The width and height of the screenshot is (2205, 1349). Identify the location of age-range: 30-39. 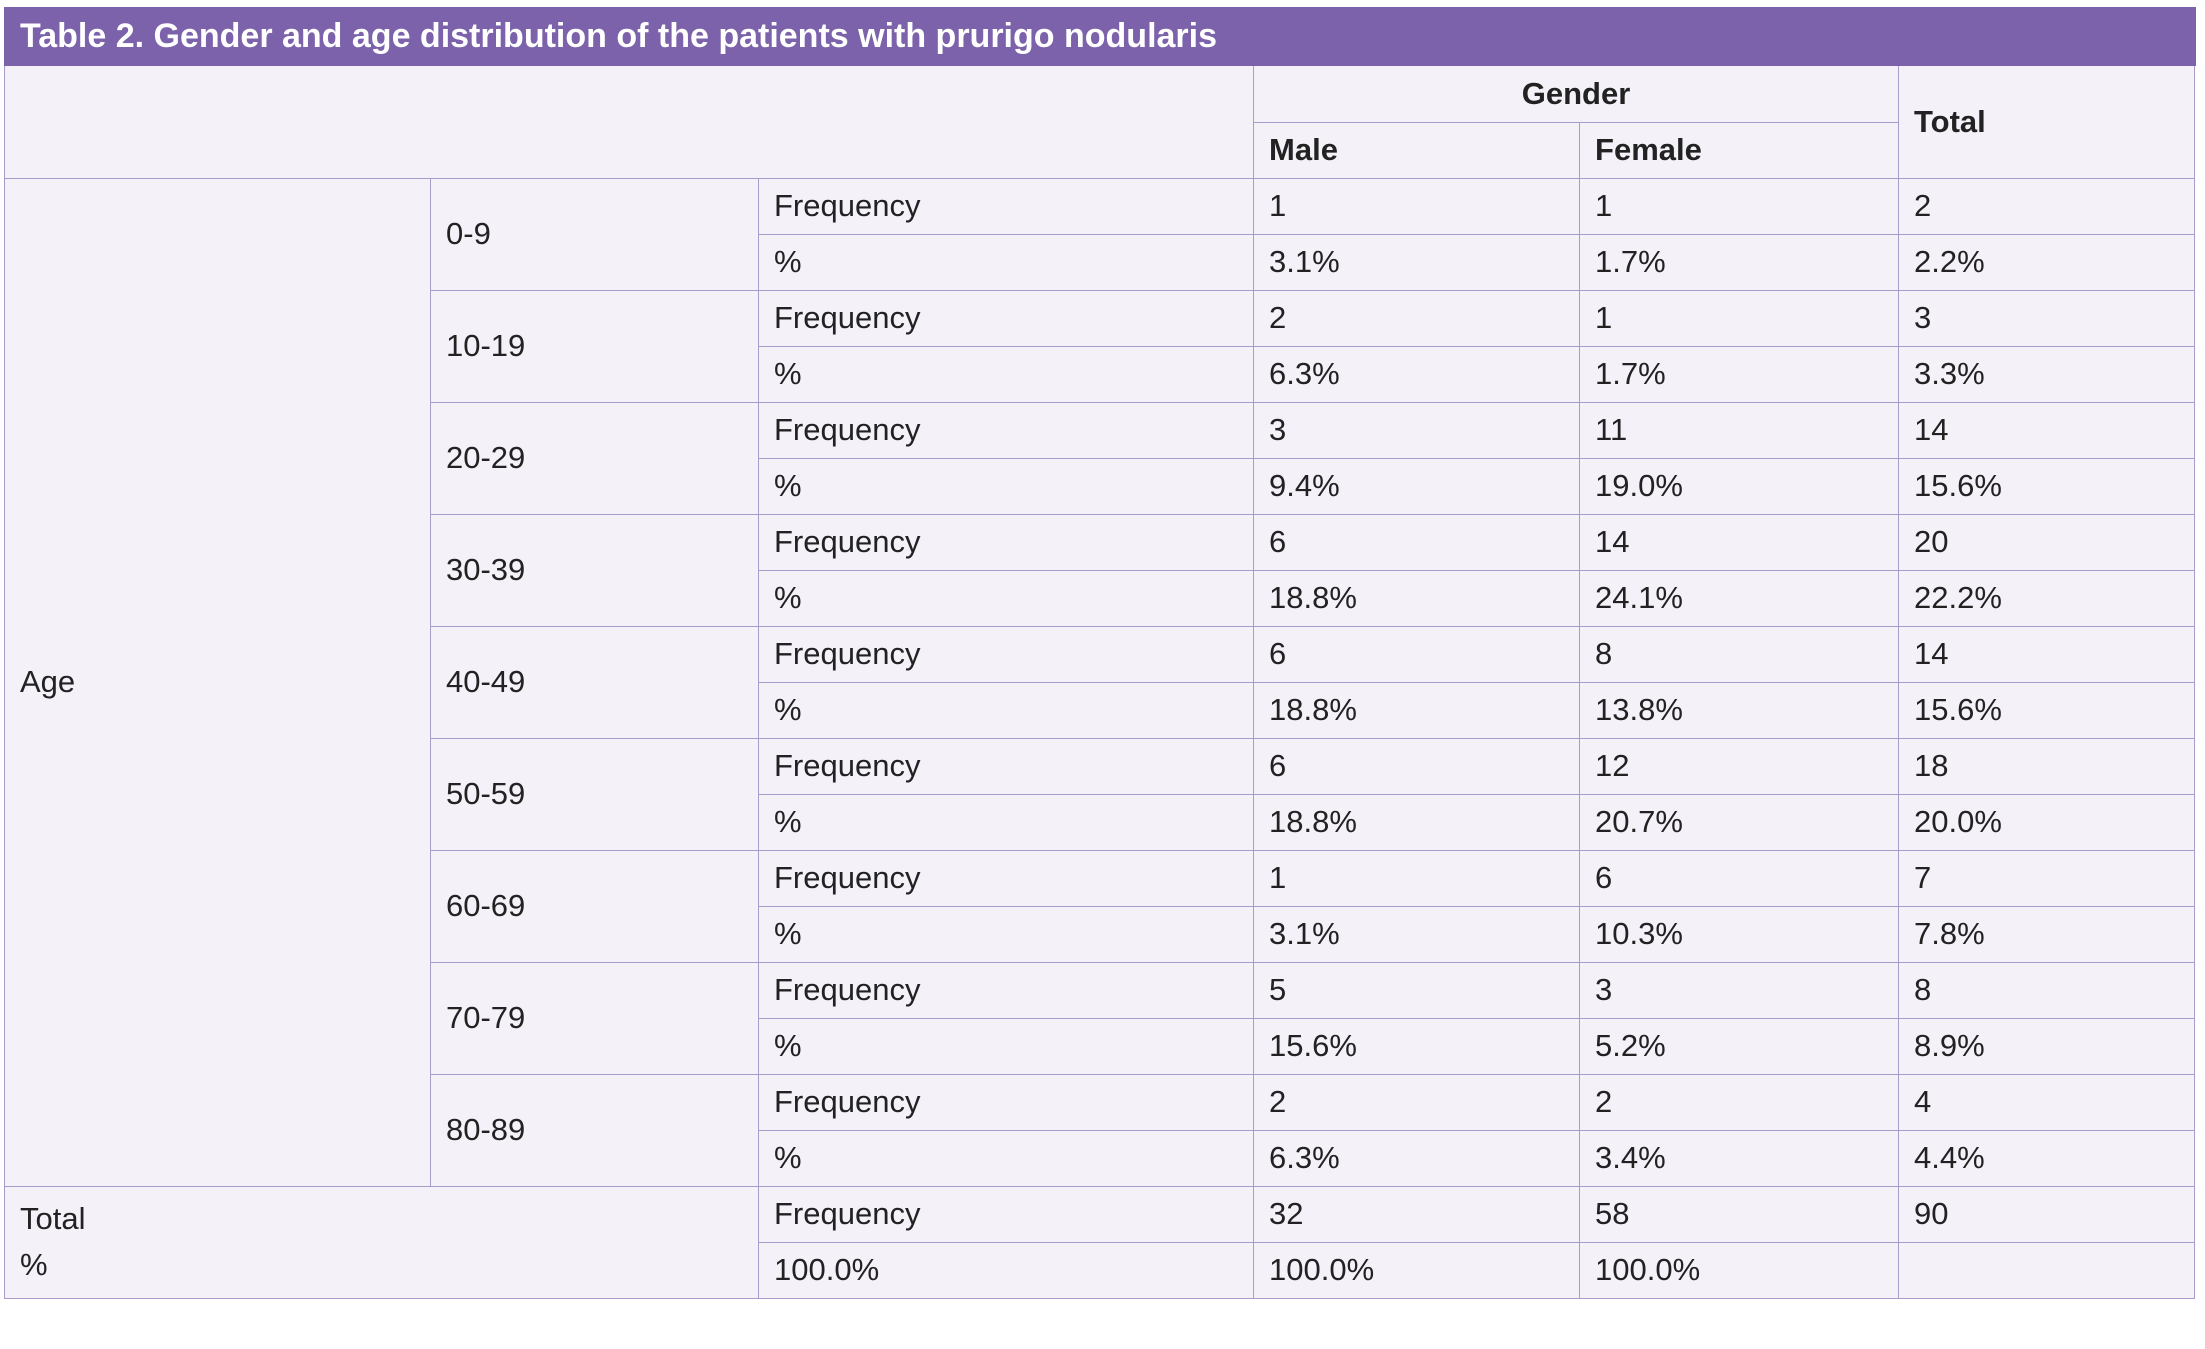
(594, 570).